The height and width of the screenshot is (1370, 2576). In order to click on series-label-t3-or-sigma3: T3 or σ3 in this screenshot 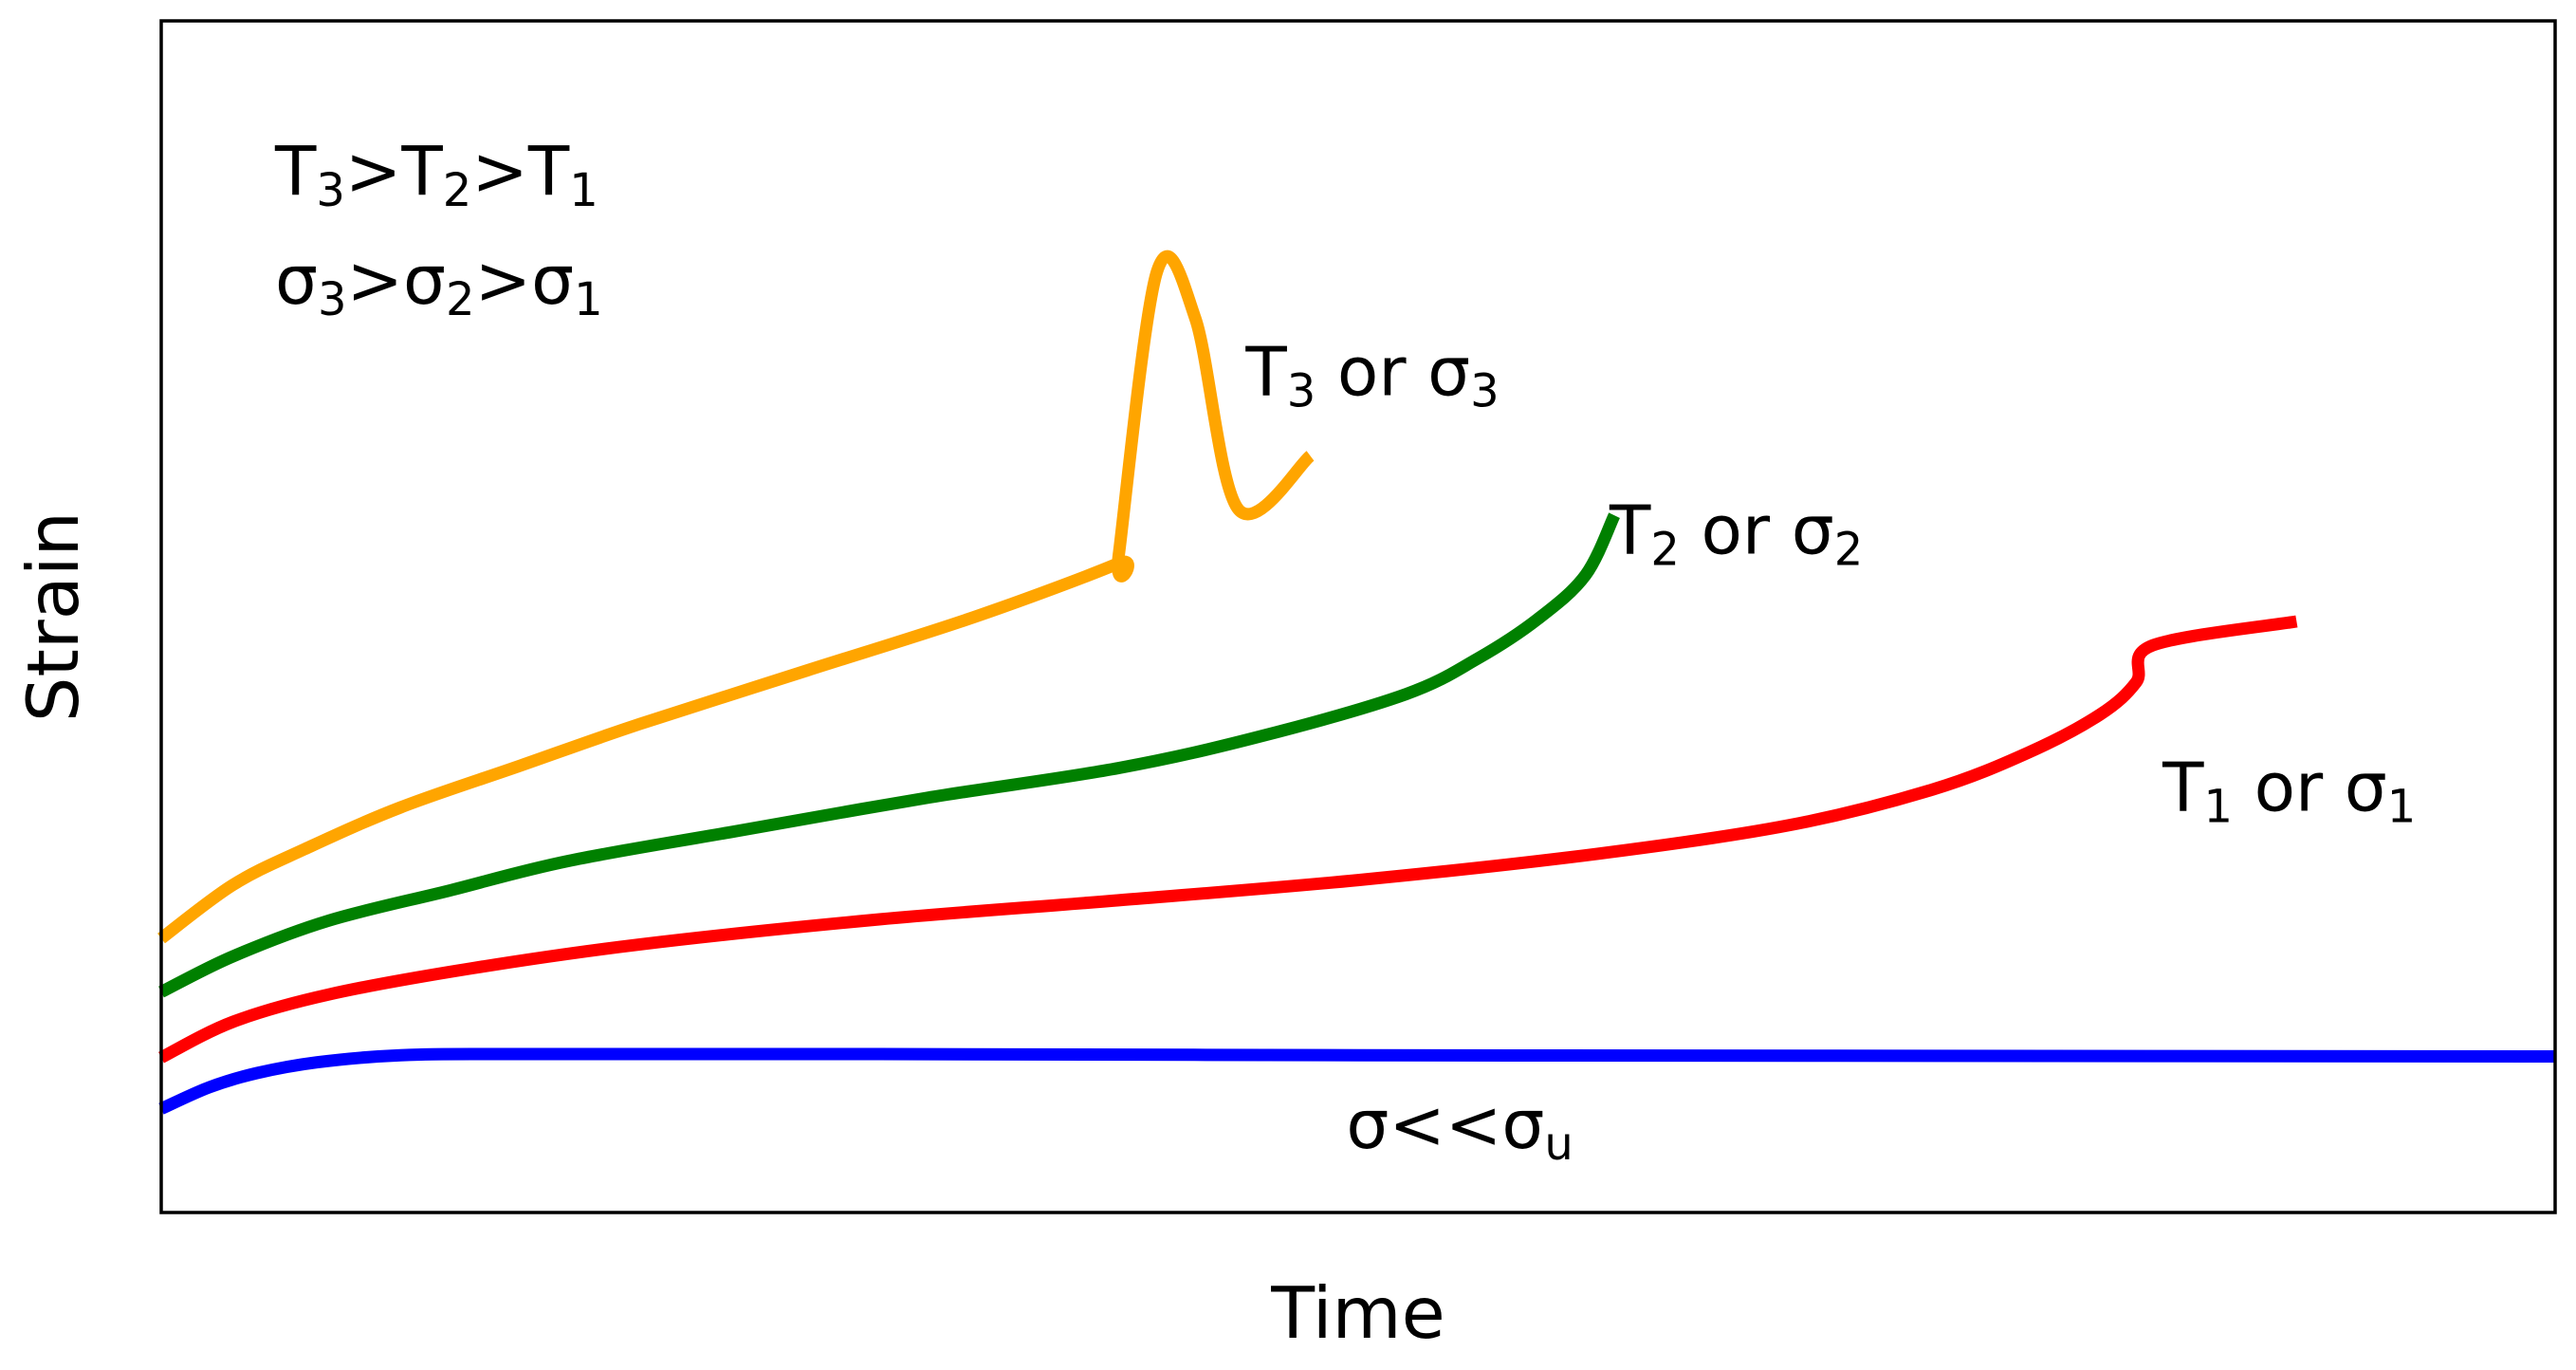, I will do `click(1371, 374)`.